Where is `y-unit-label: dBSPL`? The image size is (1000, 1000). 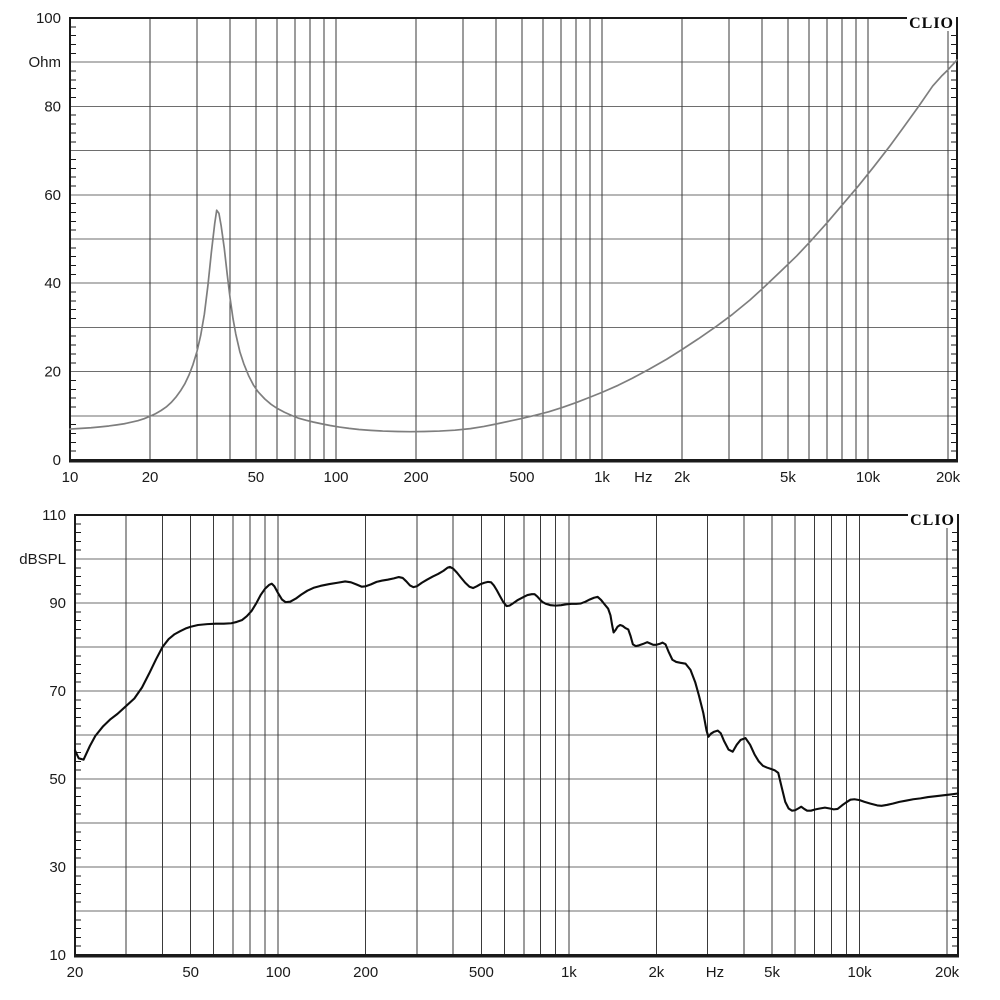
y-unit-label: dBSPL is located at coordinates (42, 559).